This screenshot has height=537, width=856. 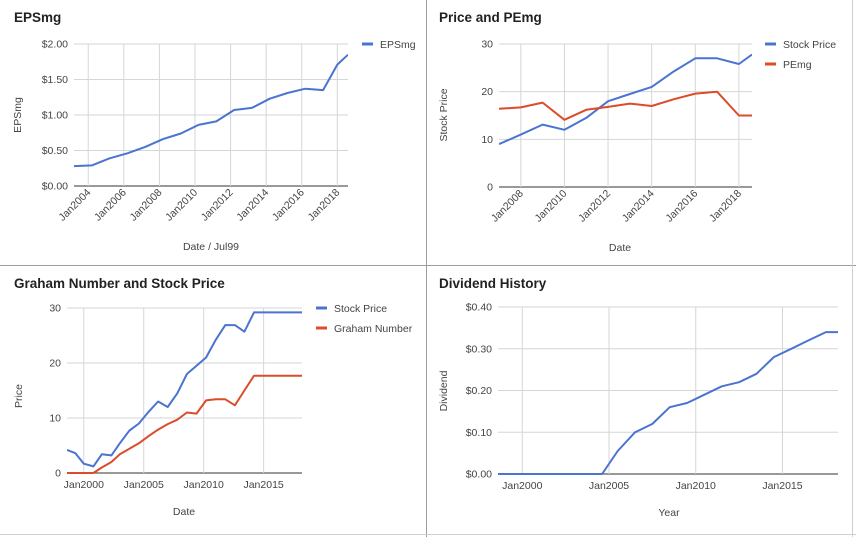 What do you see at coordinates (119, 283) in the screenshot?
I see `graham-title: Graham Number and Stock Price` at bounding box center [119, 283].